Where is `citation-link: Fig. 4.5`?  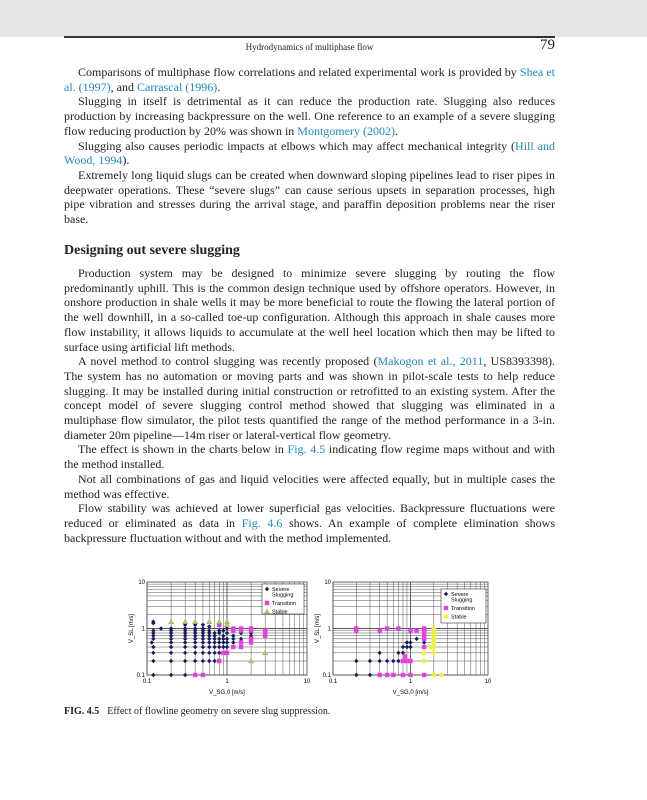 citation-link: Fig. 4.5 is located at coordinates (306, 449).